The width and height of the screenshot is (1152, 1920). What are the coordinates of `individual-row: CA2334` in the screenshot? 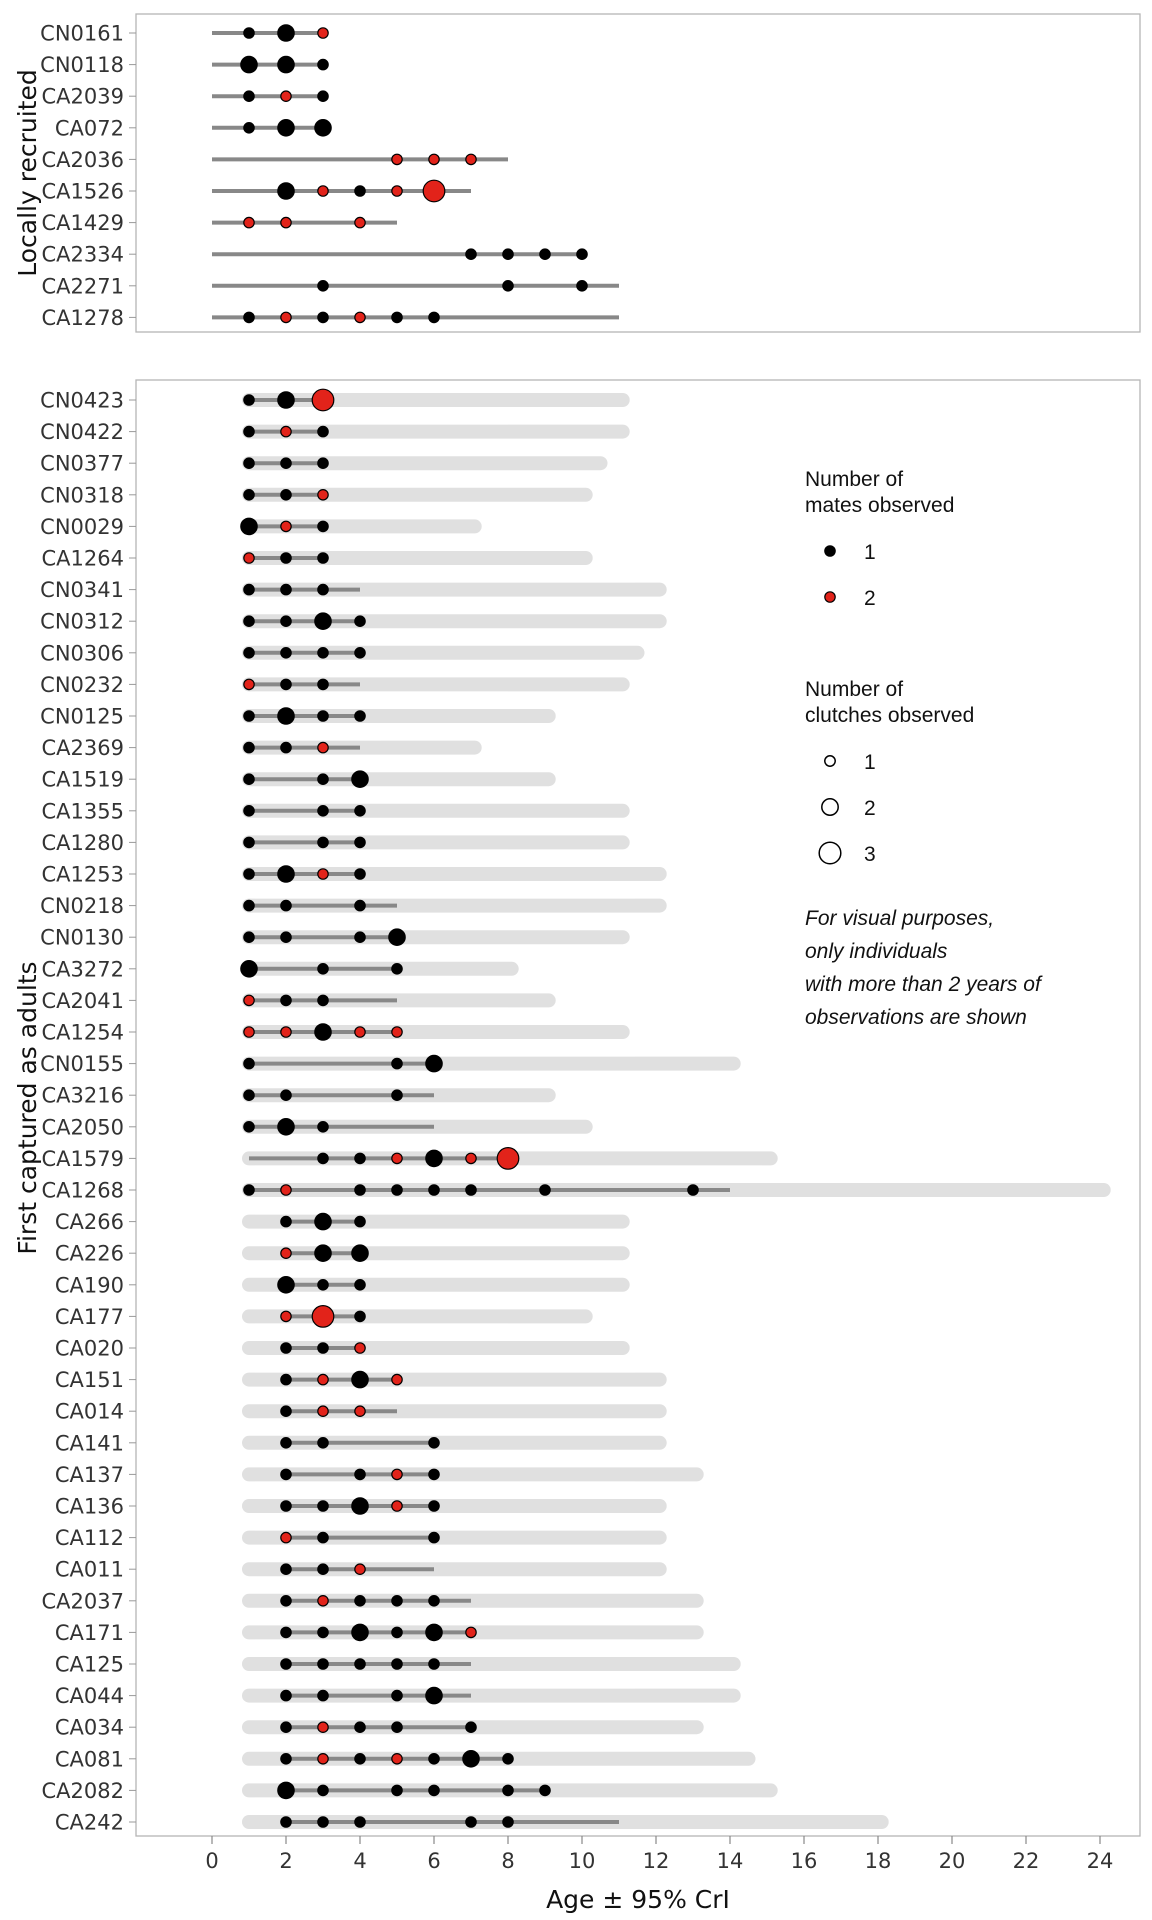 It's located at (315, 255).